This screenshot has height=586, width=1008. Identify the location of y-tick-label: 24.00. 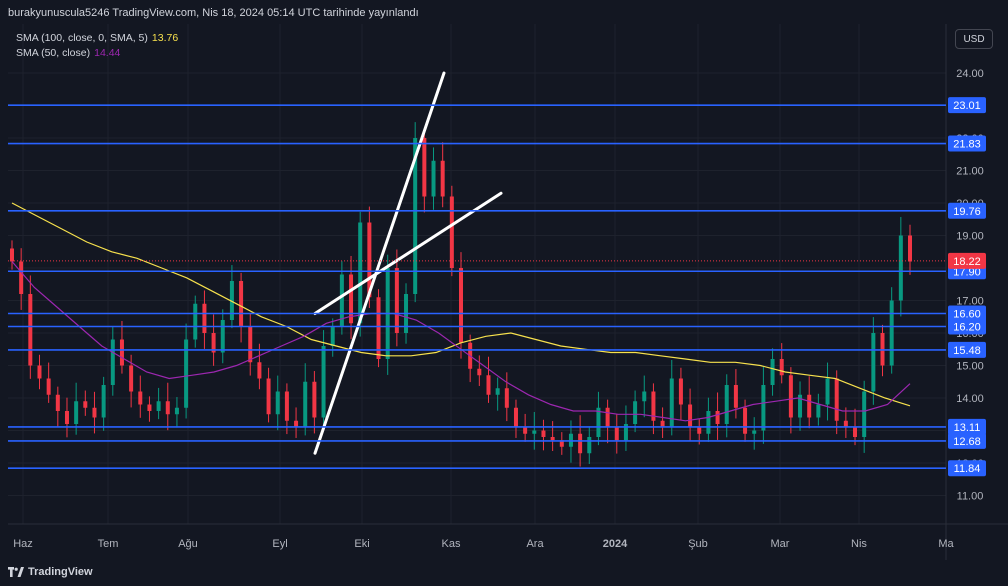
(970, 74).